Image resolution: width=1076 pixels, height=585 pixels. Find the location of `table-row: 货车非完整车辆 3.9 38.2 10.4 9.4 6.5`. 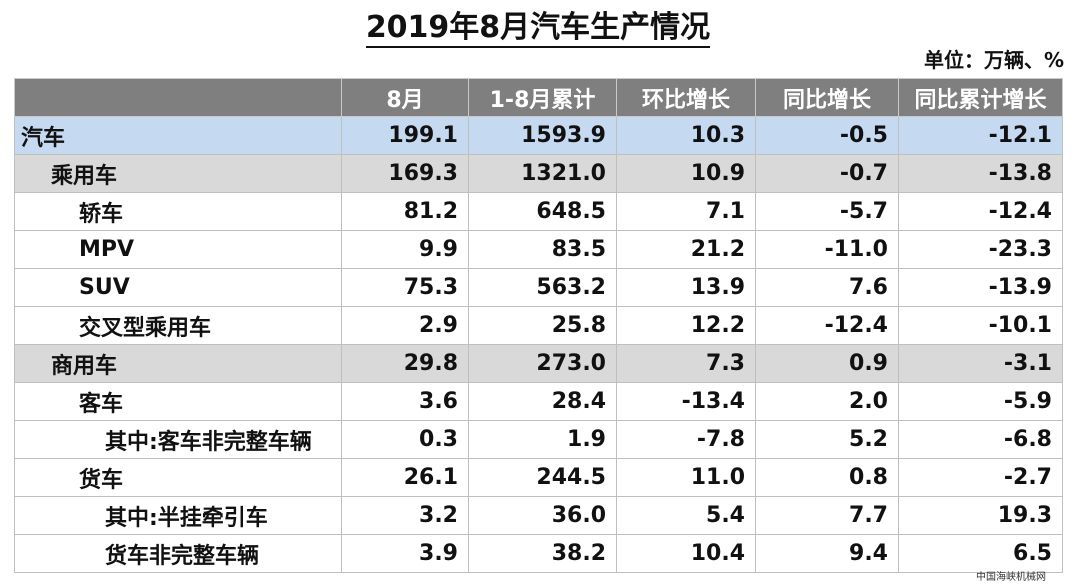

table-row: 货车非完整车辆 3.9 38.2 10.4 9.4 6.5 is located at coordinates (538, 553).